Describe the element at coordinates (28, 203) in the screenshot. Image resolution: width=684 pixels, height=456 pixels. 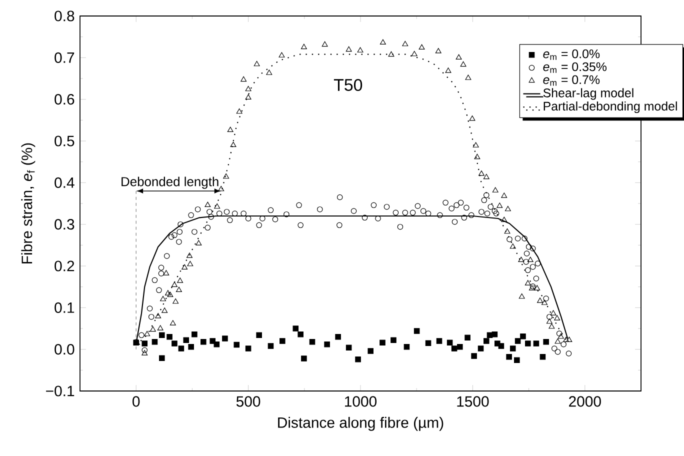
I see `y-axis-title: Fibre strain, e$_{f}$ (%)` at that location.